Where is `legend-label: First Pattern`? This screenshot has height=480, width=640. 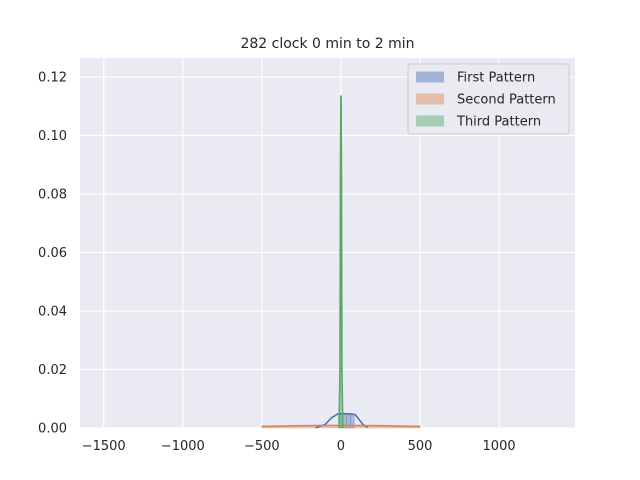 legend-label: First Pattern is located at coordinates (496, 78).